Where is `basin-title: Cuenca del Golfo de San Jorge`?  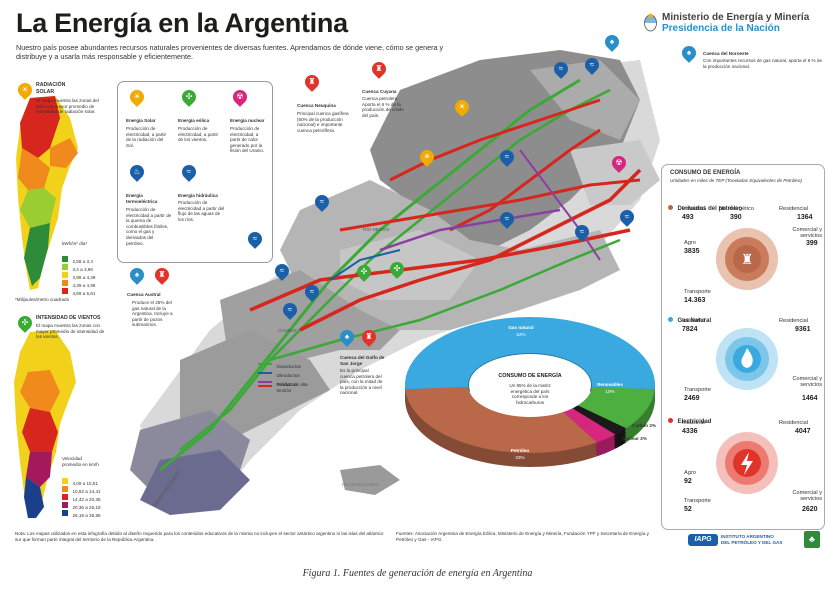 basin-title: Cuenca del Golfo de San Jorge is located at coordinates (362, 360).